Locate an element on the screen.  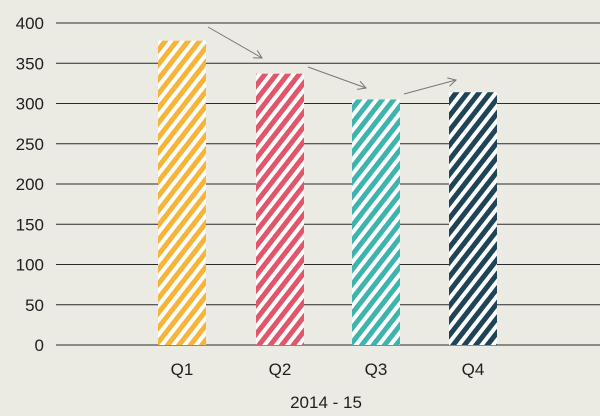
x-category-label: Q2 is located at coordinates (280, 369).